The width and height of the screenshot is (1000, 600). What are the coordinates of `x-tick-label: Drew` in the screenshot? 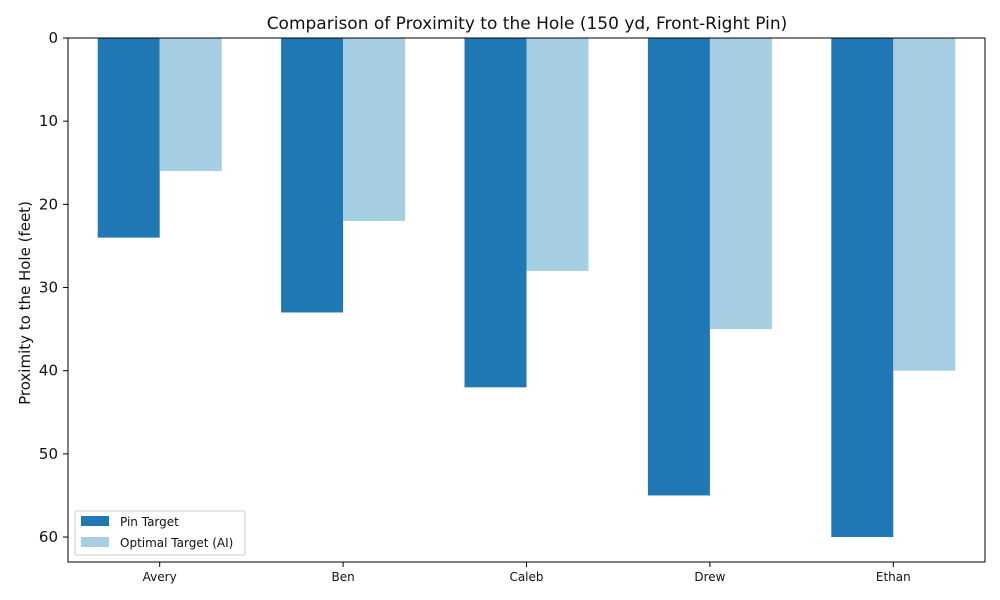 It's located at (709, 577).